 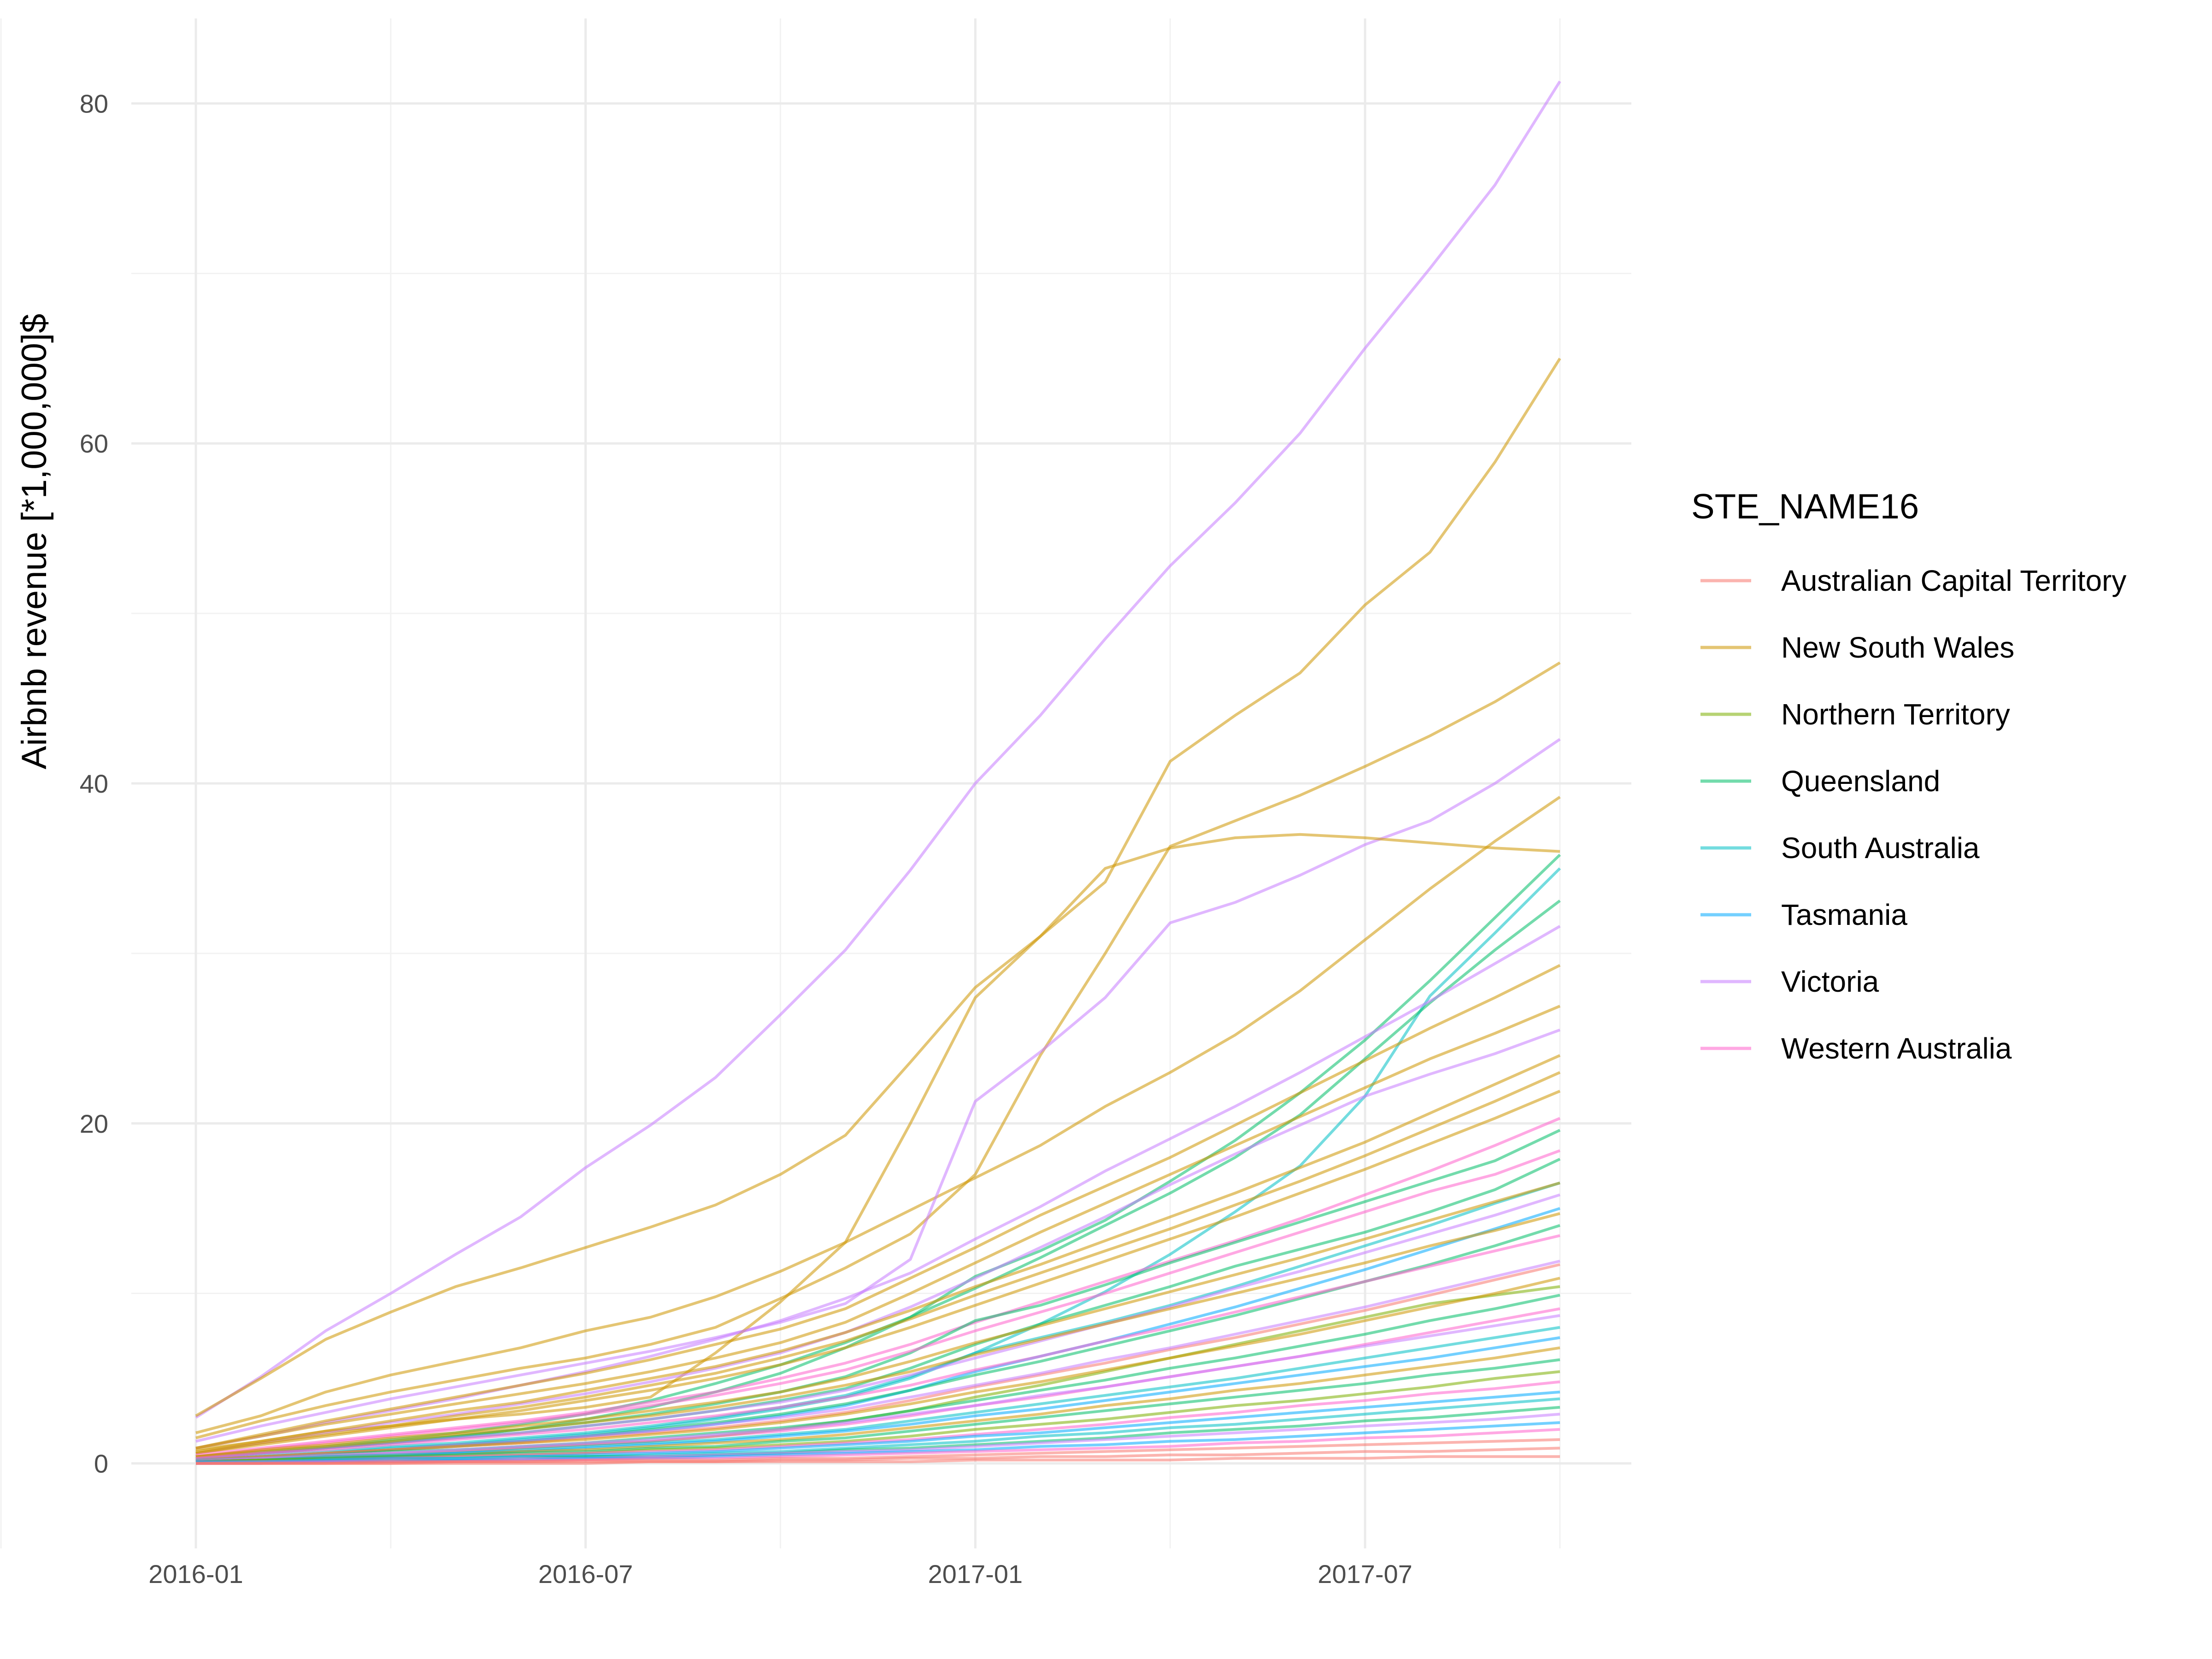 What do you see at coordinates (975, 1573) in the screenshot?
I see `x-tick-label: 2017-01` at bounding box center [975, 1573].